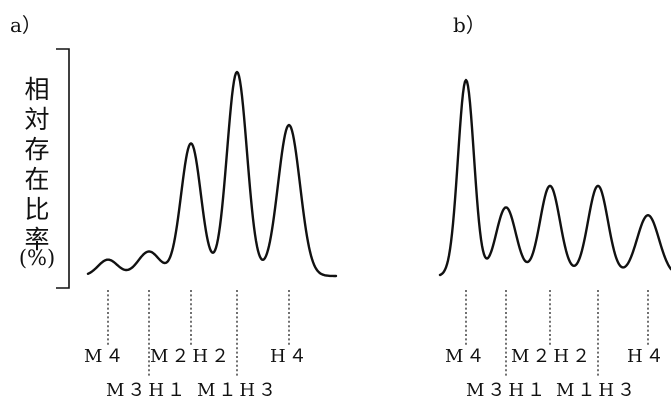  What do you see at coordinates (63, 168) in the screenshot?
I see `y-axis-bracket` at bounding box center [63, 168].